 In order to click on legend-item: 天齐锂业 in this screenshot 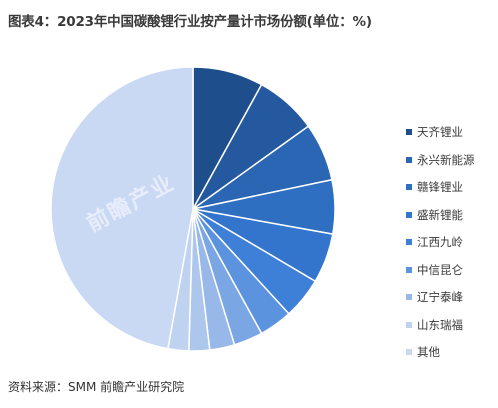, I will do `click(440, 138)`.